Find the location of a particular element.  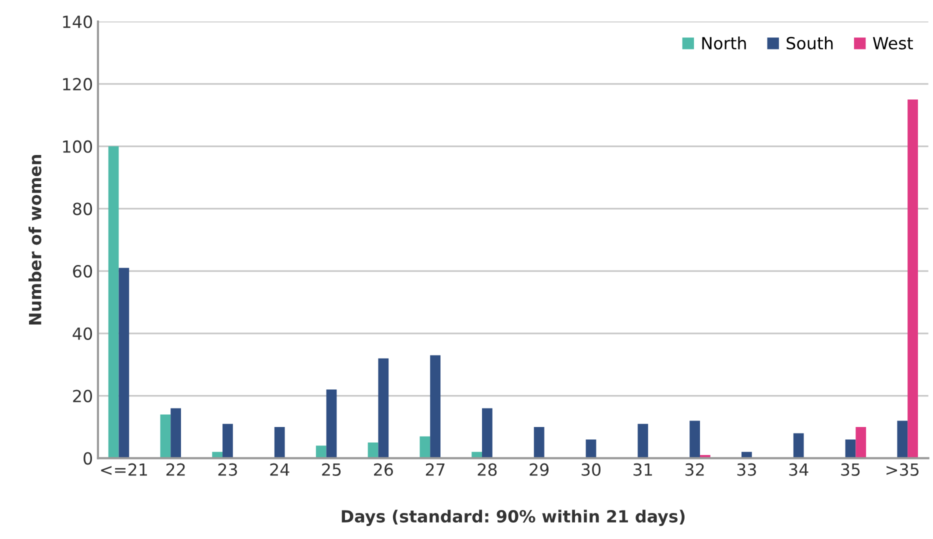

x-tick-label: 35 is located at coordinates (850, 469).